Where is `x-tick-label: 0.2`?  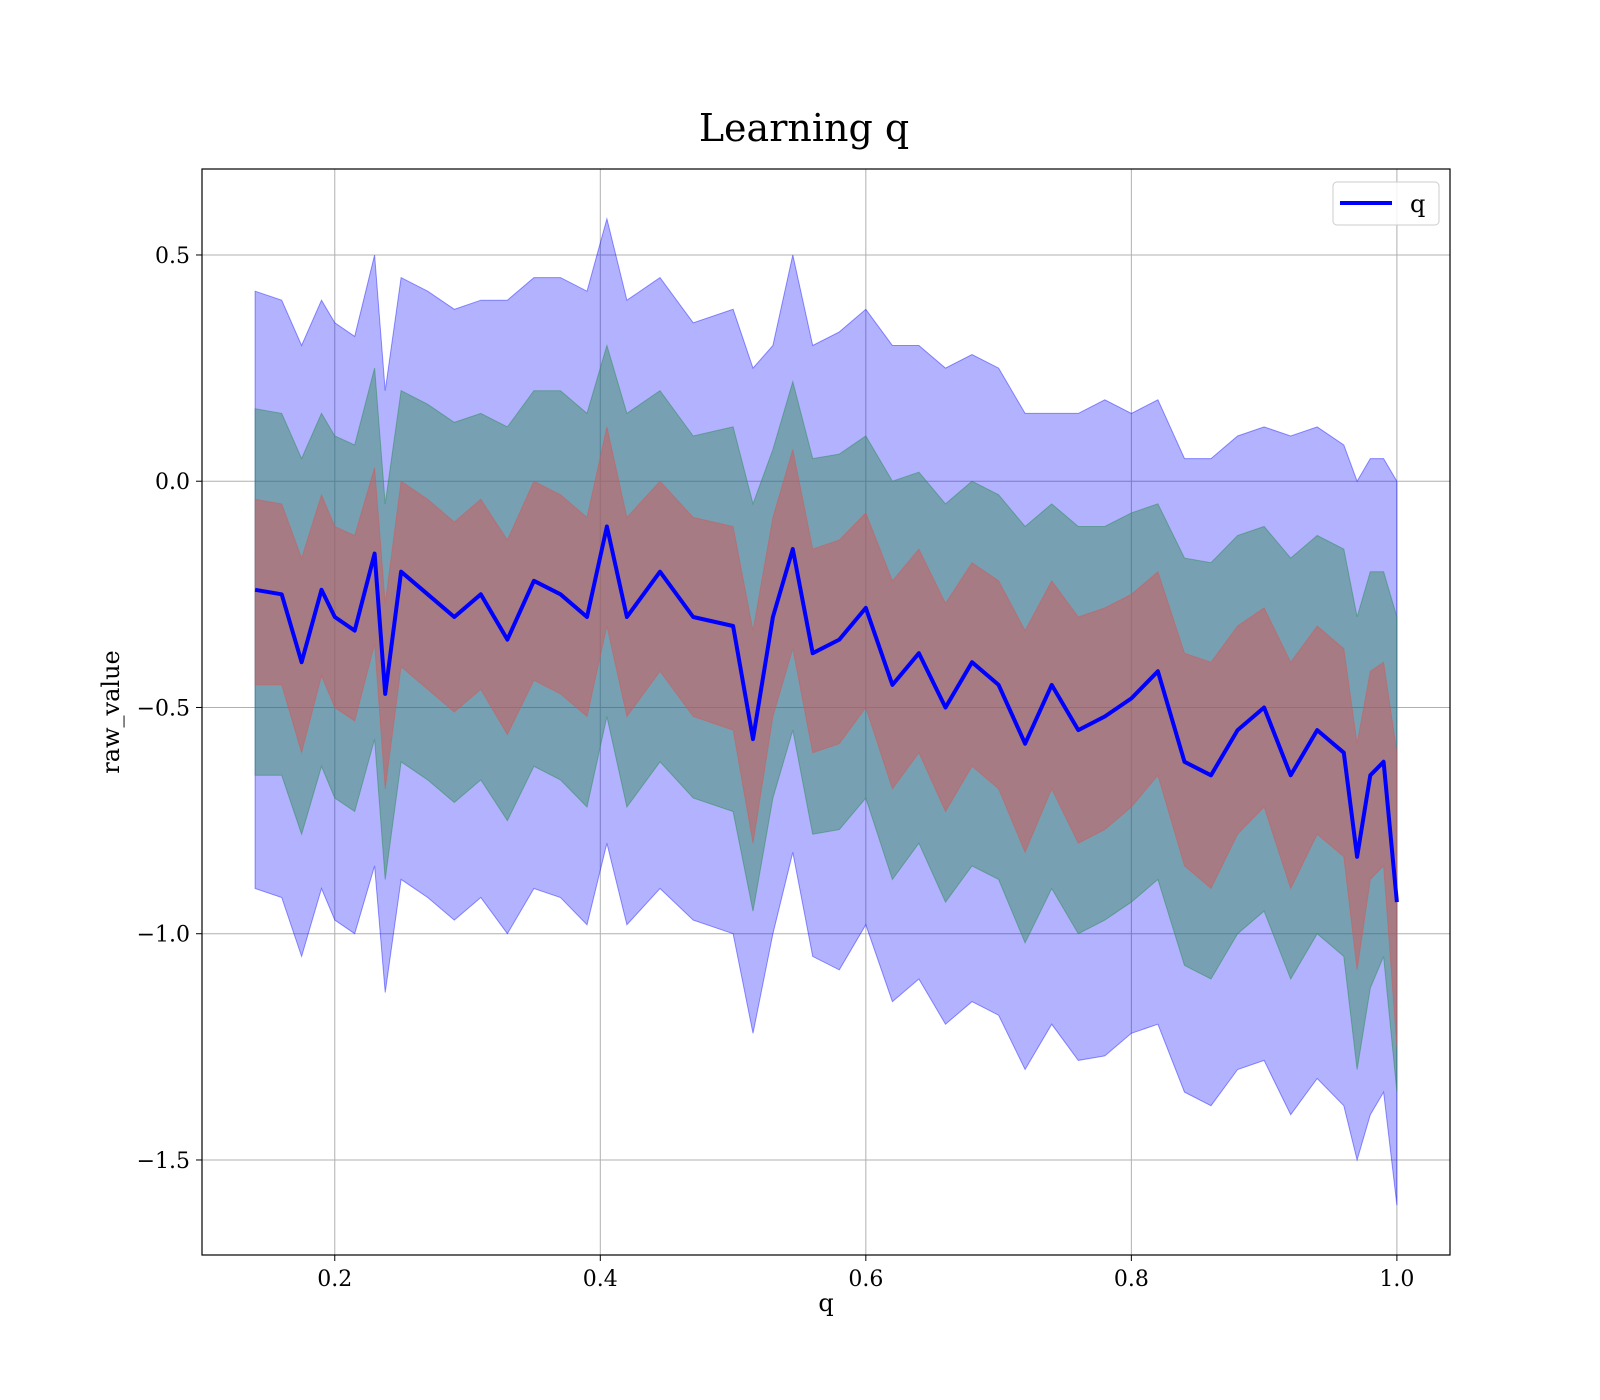 x-tick-label: 0.2 is located at coordinates (334, 1279).